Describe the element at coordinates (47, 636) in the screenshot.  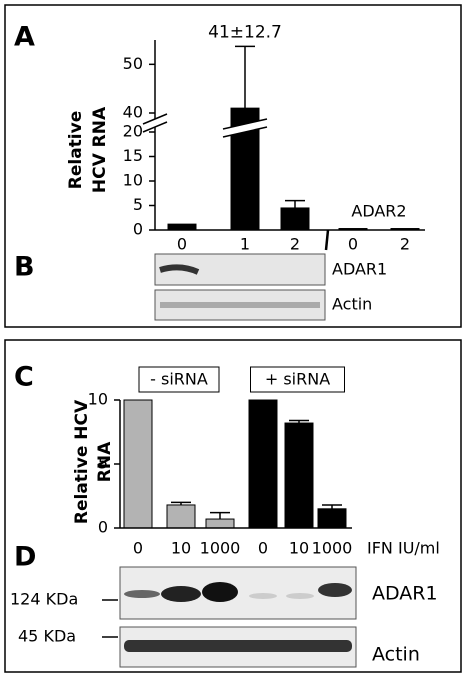
I see `blot-marker: 45 KDa` at that location.